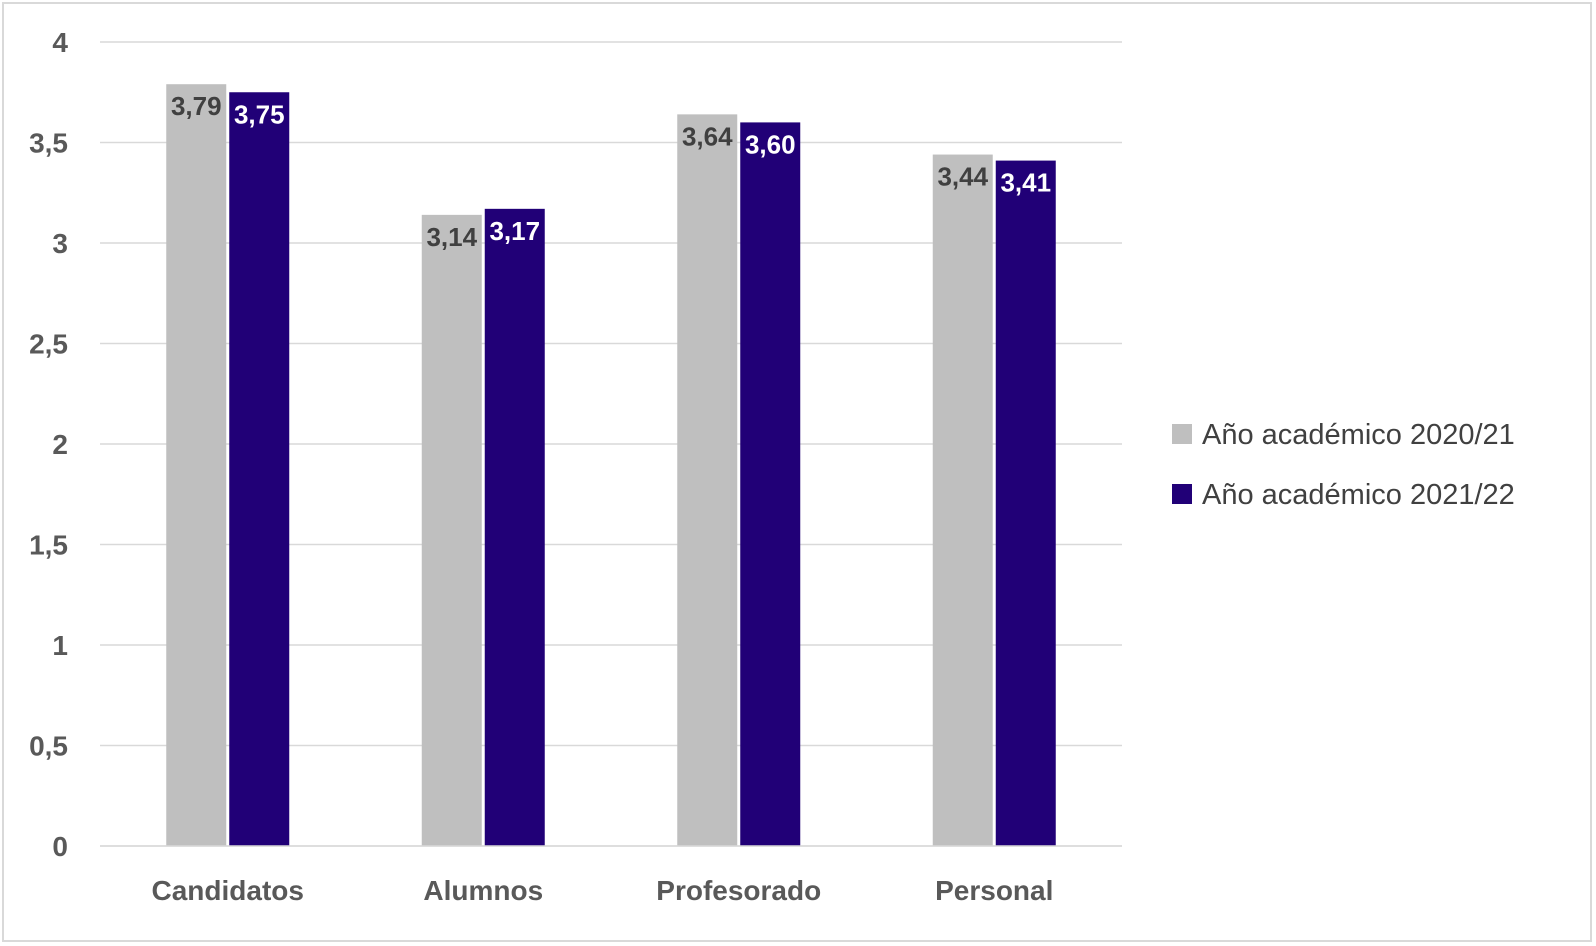 Image resolution: width=1596 pixels, height=946 pixels. What do you see at coordinates (483, 890) in the screenshot?
I see `x-tick-label: Alumnos` at bounding box center [483, 890].